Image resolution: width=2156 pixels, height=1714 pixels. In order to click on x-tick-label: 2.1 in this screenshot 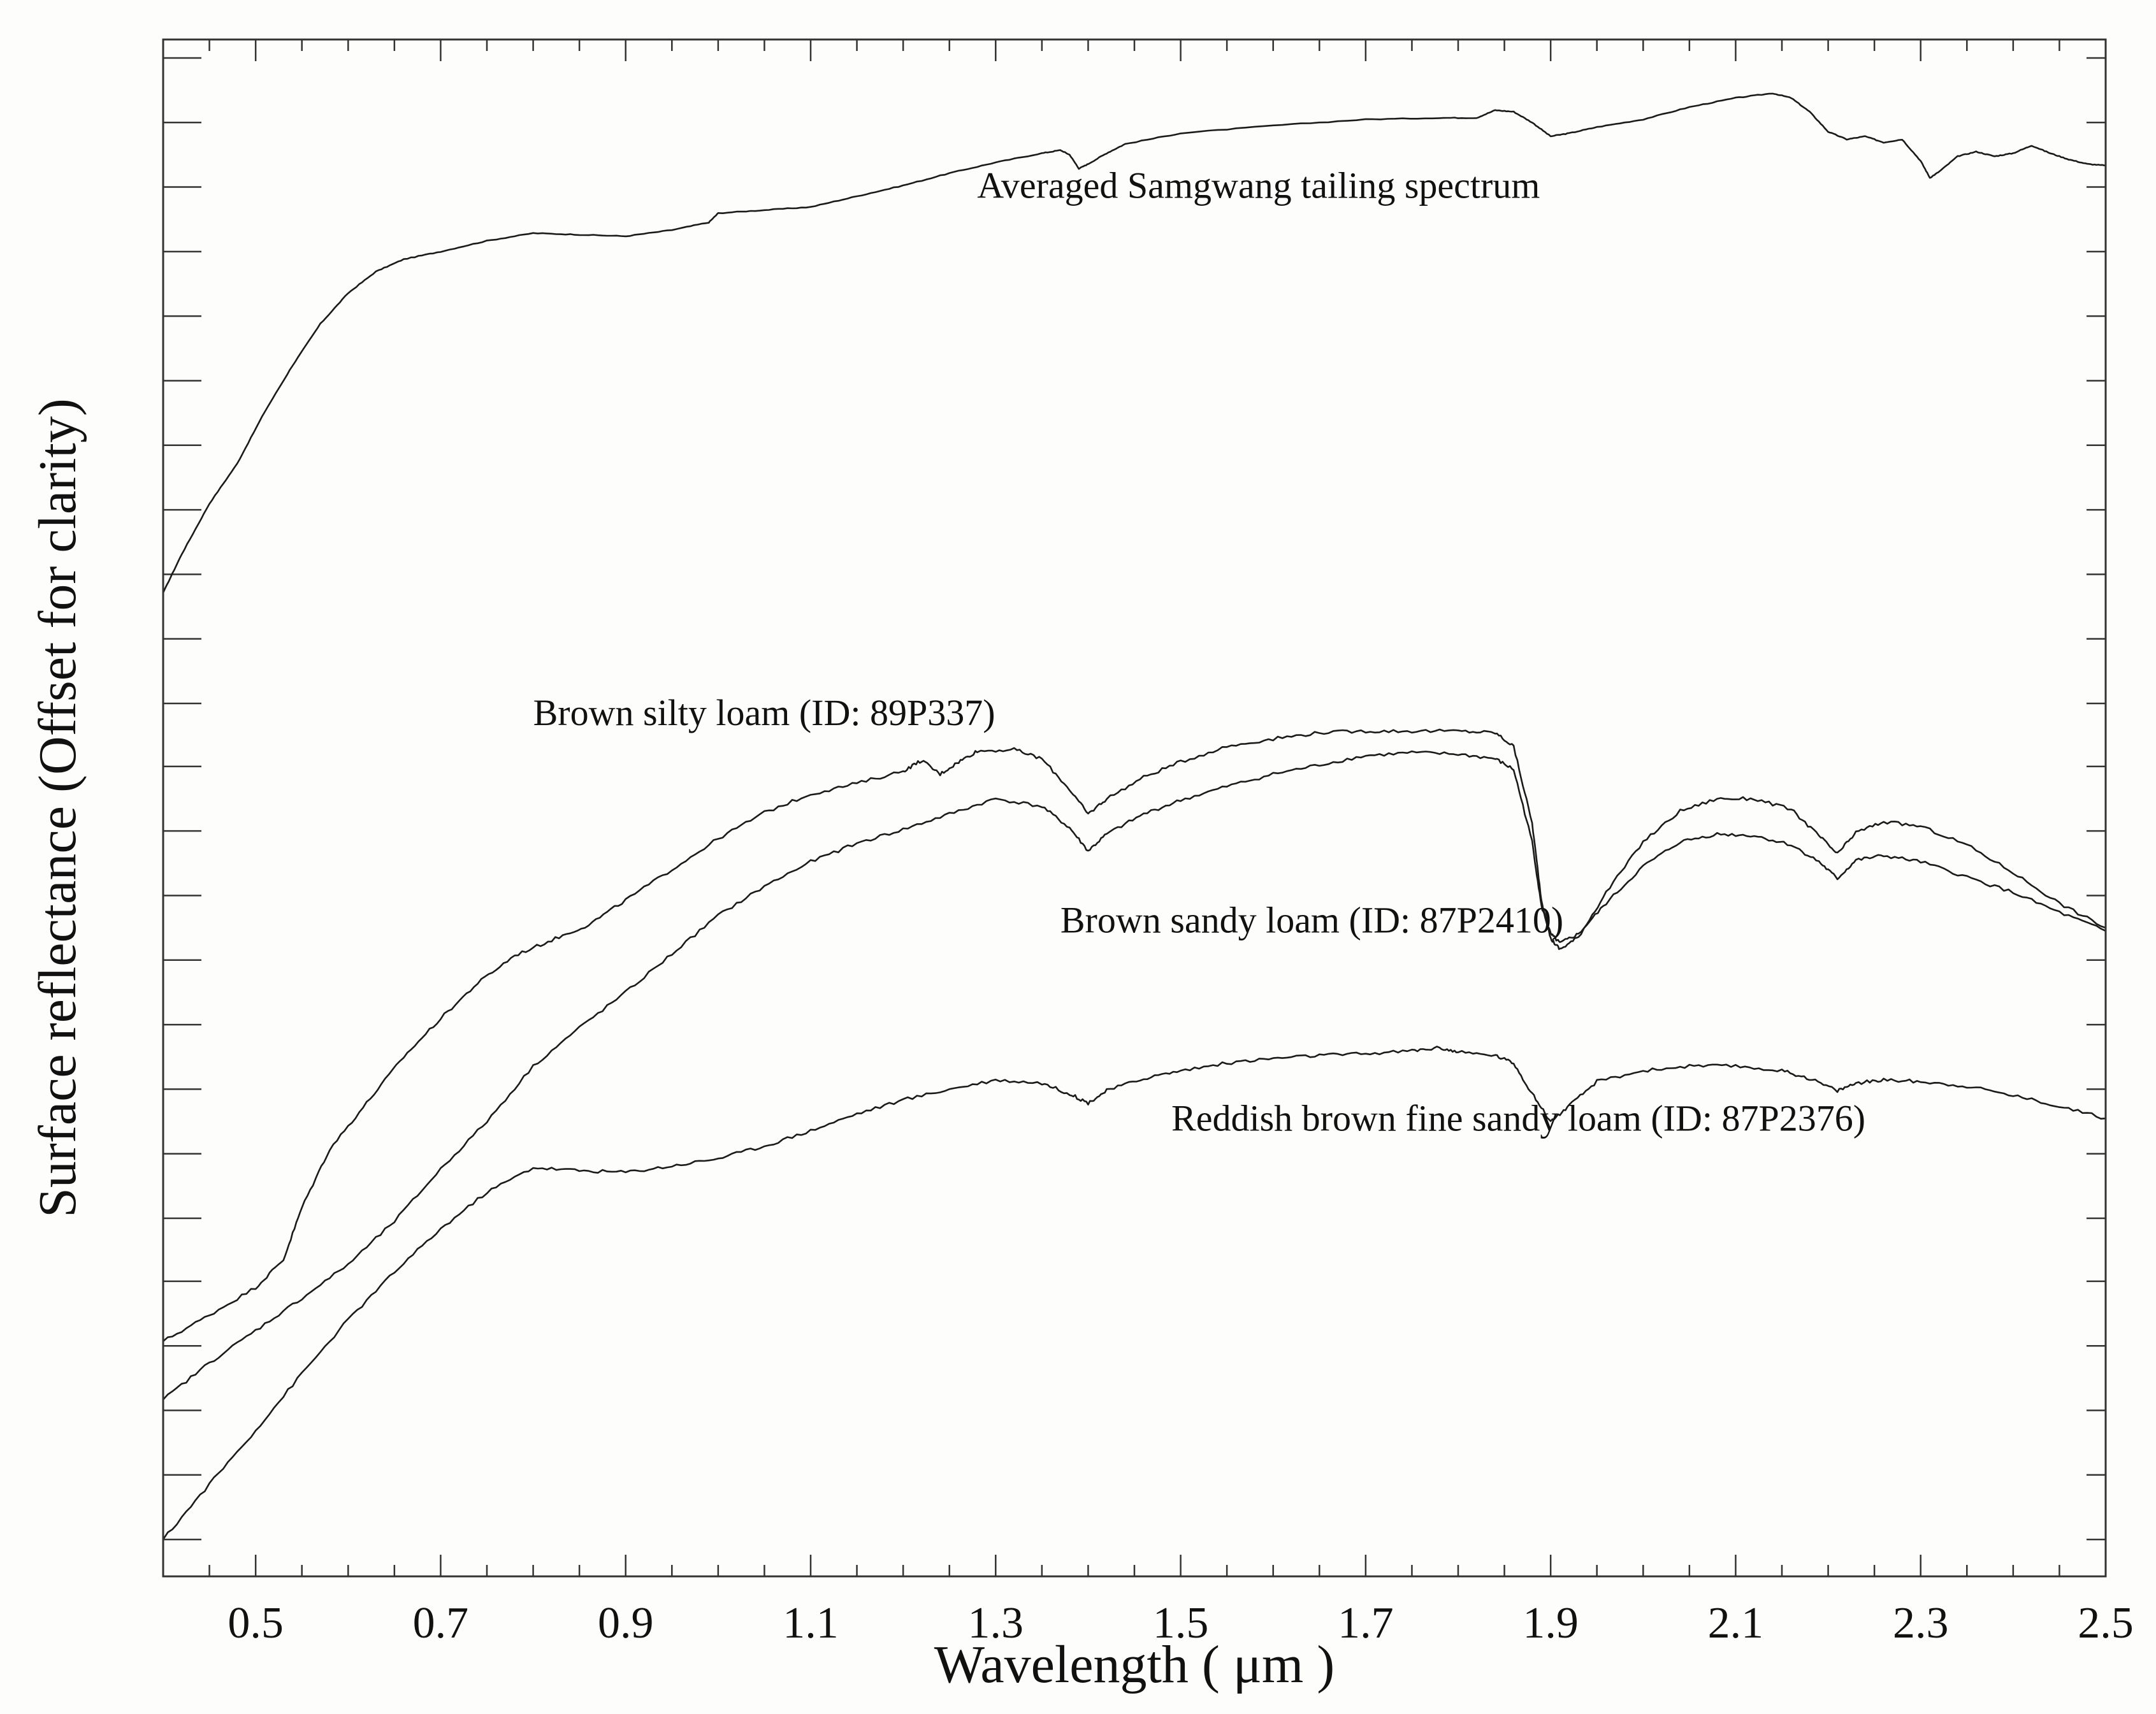, I will do `click(1736, 1623)`.